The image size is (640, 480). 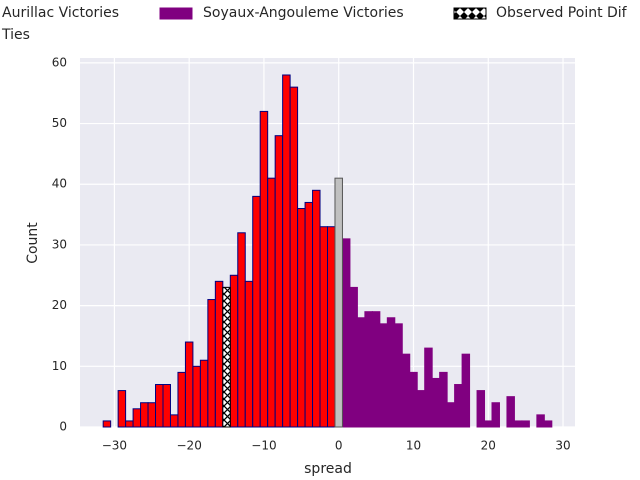 What do you see at coordinates (59, 366) in the screenshot?
I see `y-tick-label: 10` at bounding box center [59, 366].